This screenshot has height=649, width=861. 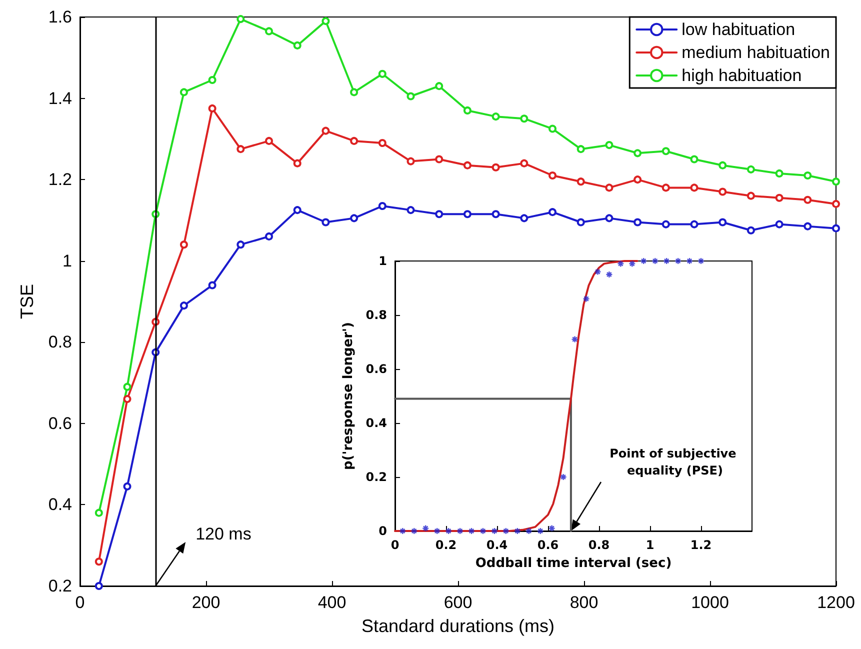 What do you see at coordinates (60, 17) in the screenshot?
I see `y-tick-label: 1.6` at bounding box center [60, 17].